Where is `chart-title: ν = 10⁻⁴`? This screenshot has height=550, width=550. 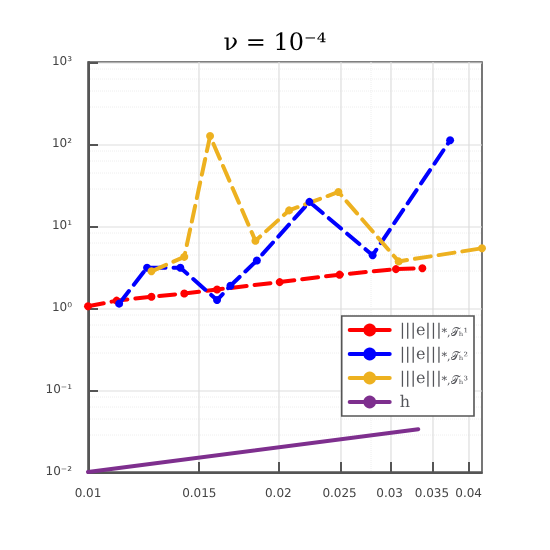 chart-title: ν = 10⁻⁴ is located at coordinates (275, 42).